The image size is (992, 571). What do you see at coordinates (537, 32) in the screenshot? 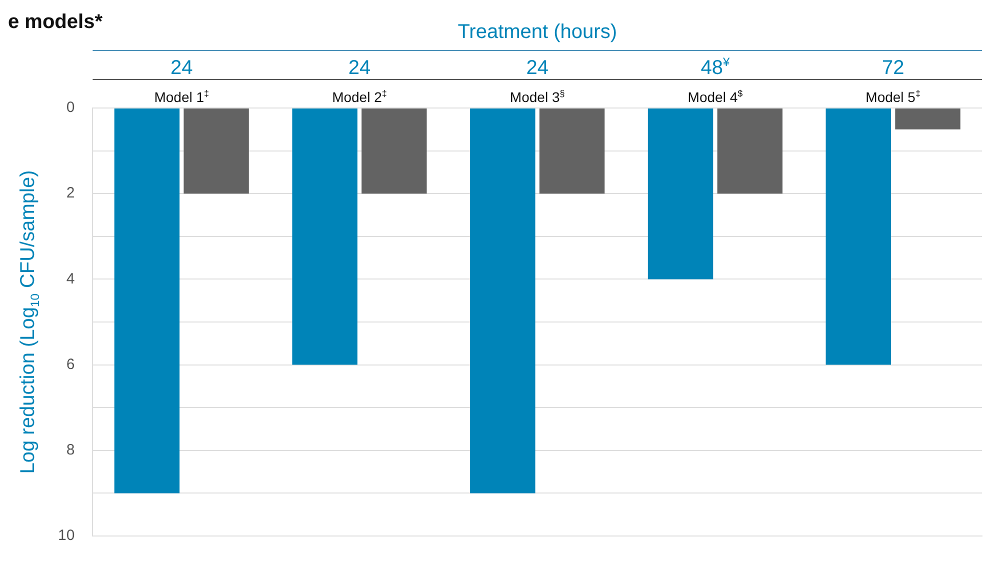
I see `x2-axis-title: Treatment (hours)` at bounding box center [537, 32].